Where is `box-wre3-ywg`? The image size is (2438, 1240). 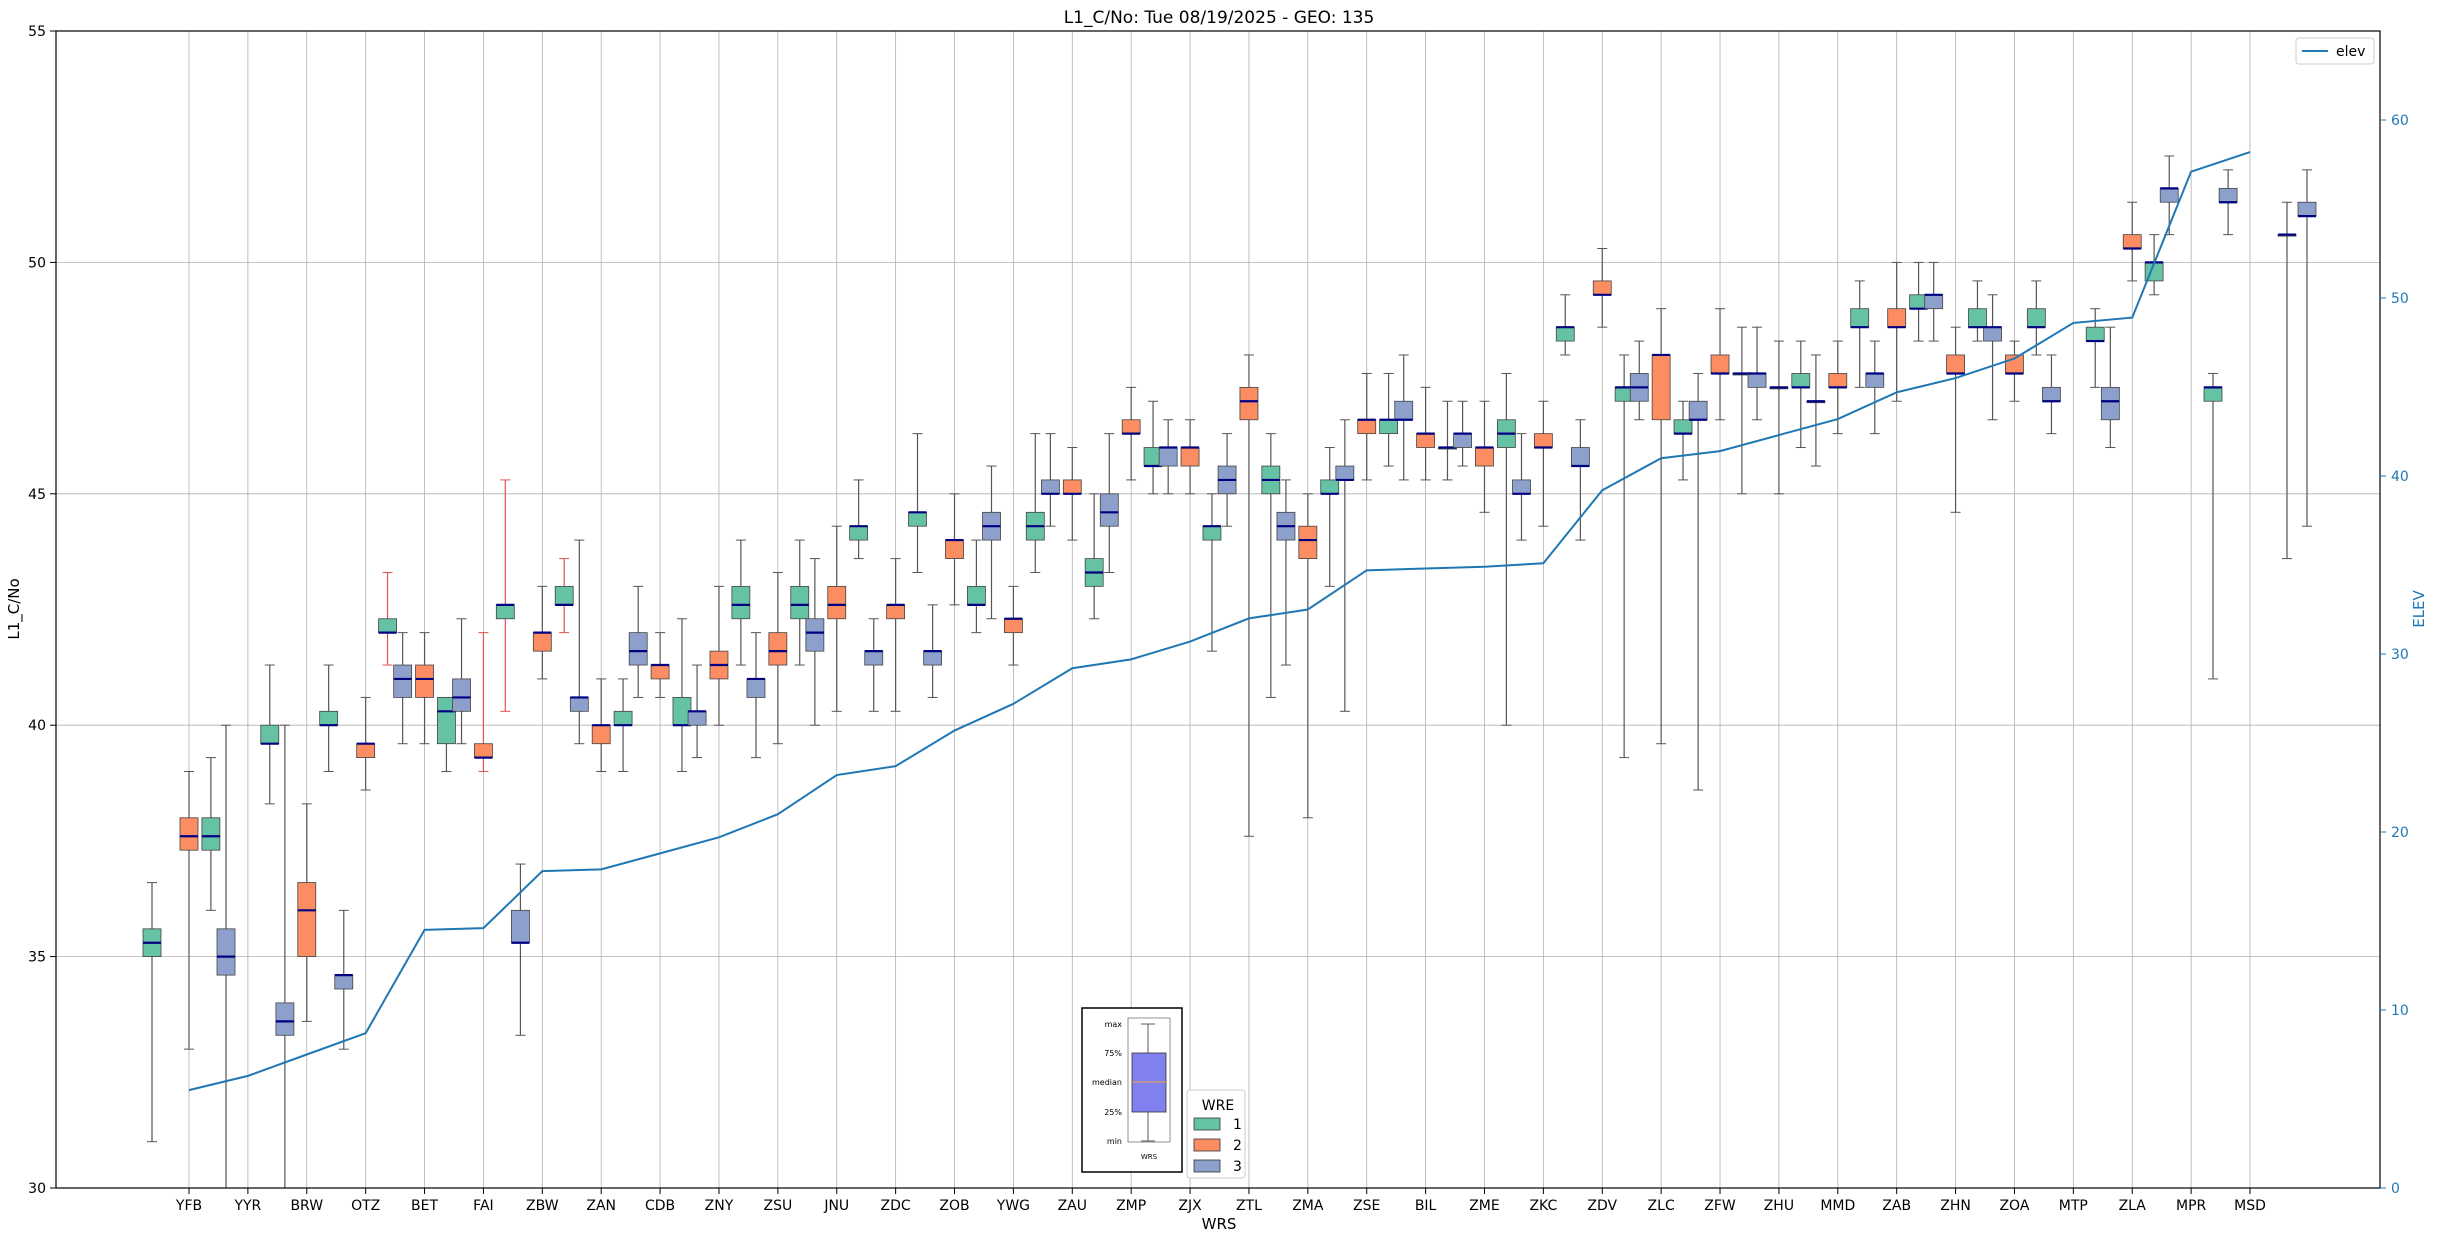
box-wre3-ywg is located at coordinates (1050, 480).